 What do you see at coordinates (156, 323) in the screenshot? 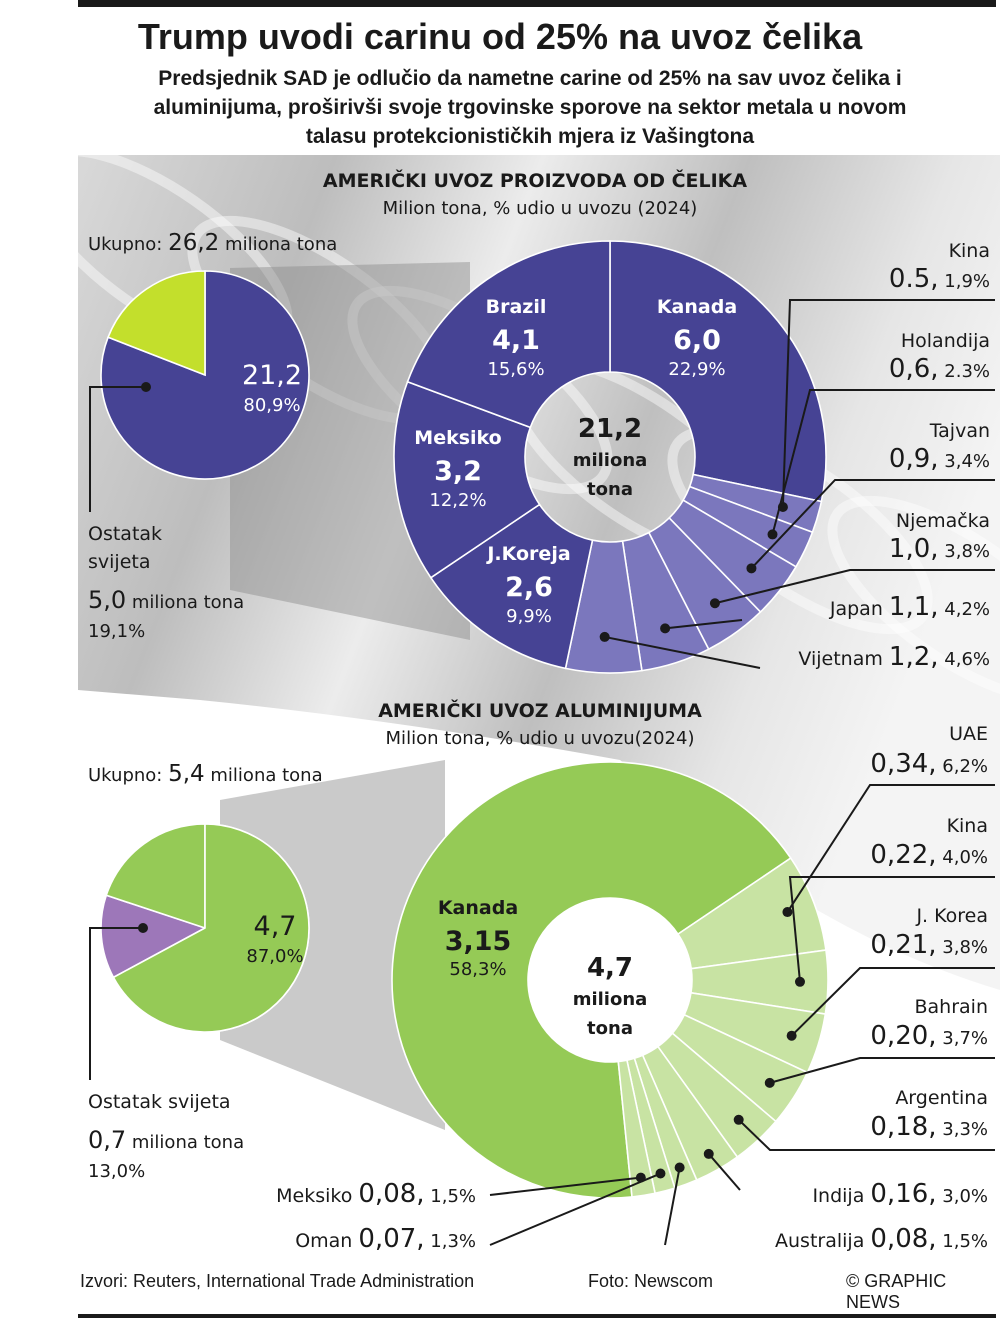
I see `steel-overview-slice-rest` at bounding box center [156, 323].